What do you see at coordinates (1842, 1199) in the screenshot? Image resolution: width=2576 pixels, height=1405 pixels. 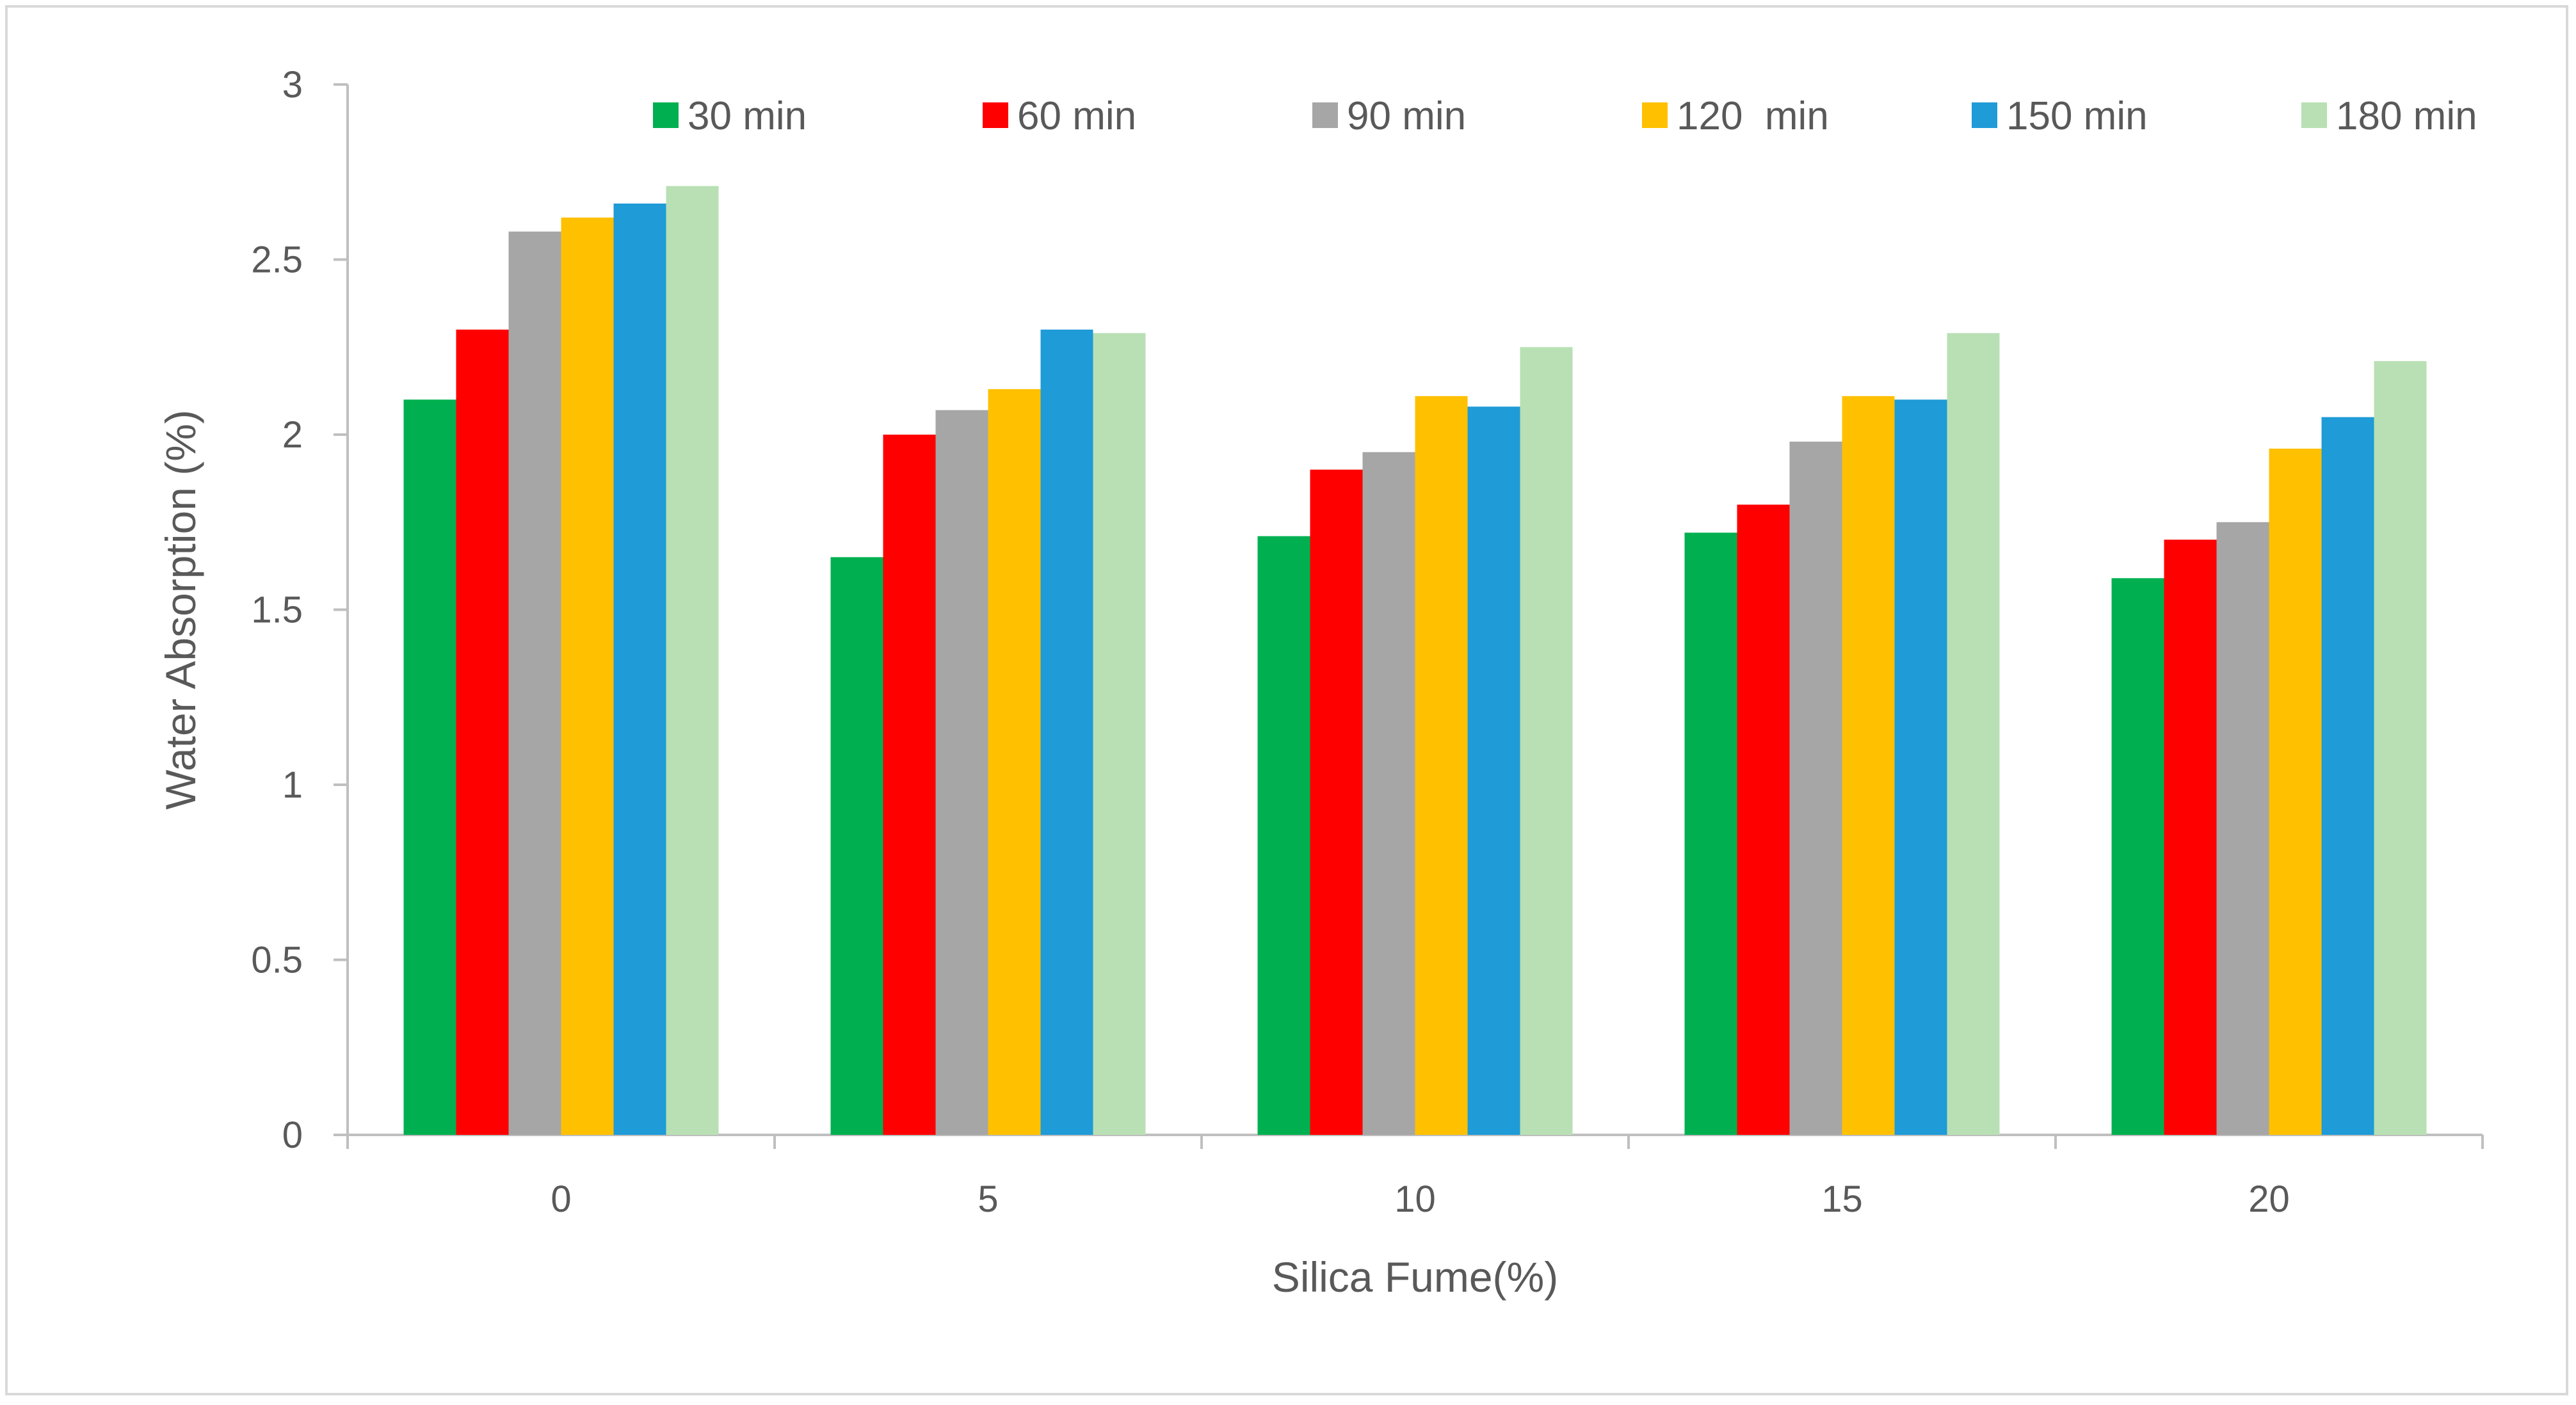 I see `x-tick-label: 15` at bounding box center [1842, 1199].